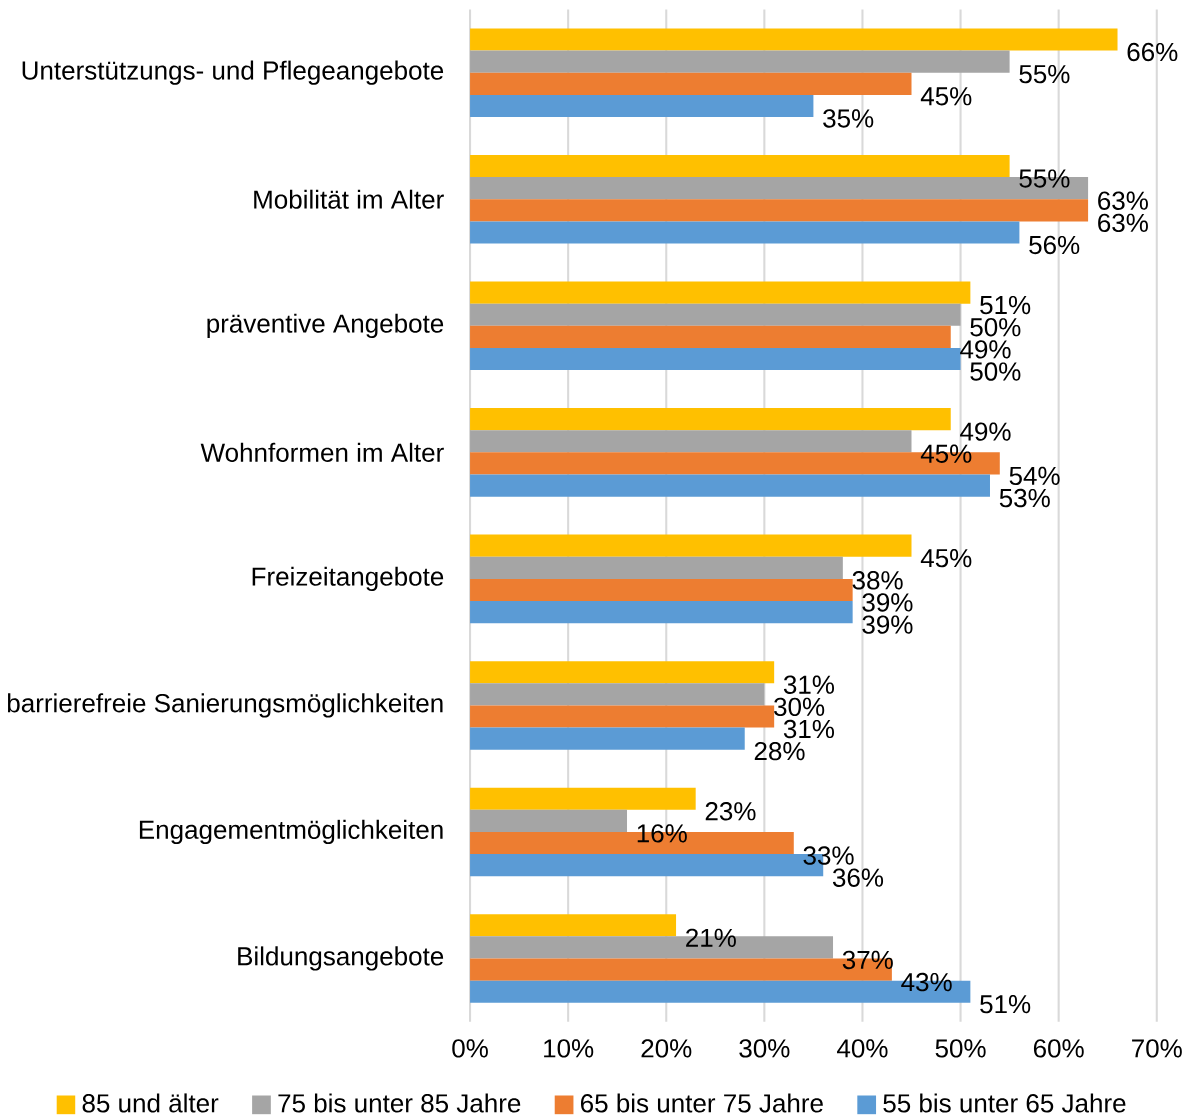 Image resolution: width=1184 pixels, height=1115 pixels. Describe the element at coordinates (322, 452) in the screenshot. I see `y-tick-label: Wohnformen im Alter` at that location.